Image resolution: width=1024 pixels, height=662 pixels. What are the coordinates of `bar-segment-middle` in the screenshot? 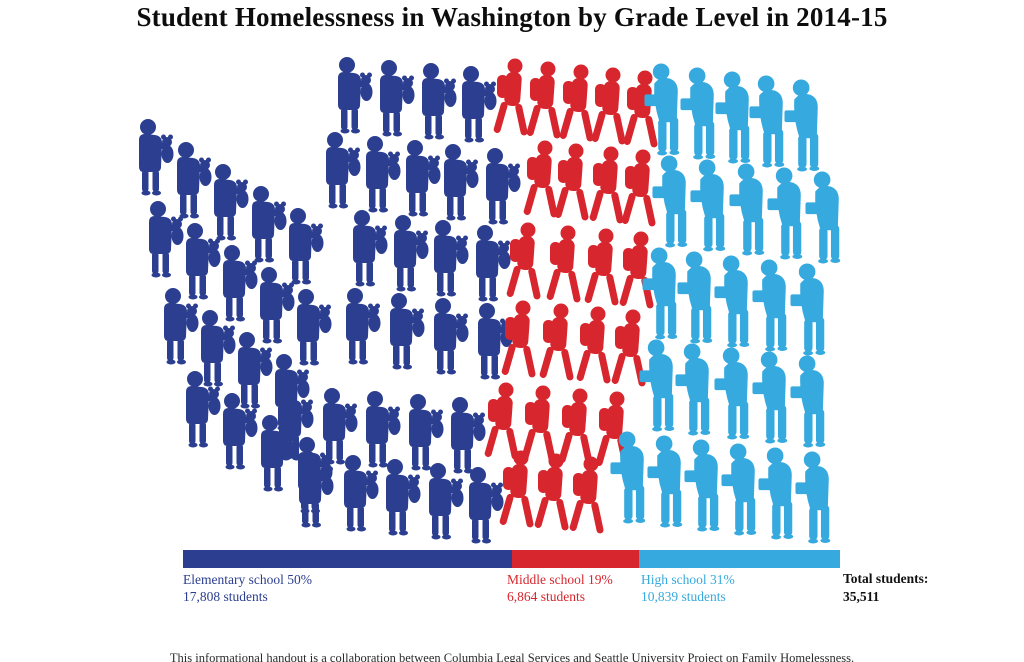 It's located at (576, 559).